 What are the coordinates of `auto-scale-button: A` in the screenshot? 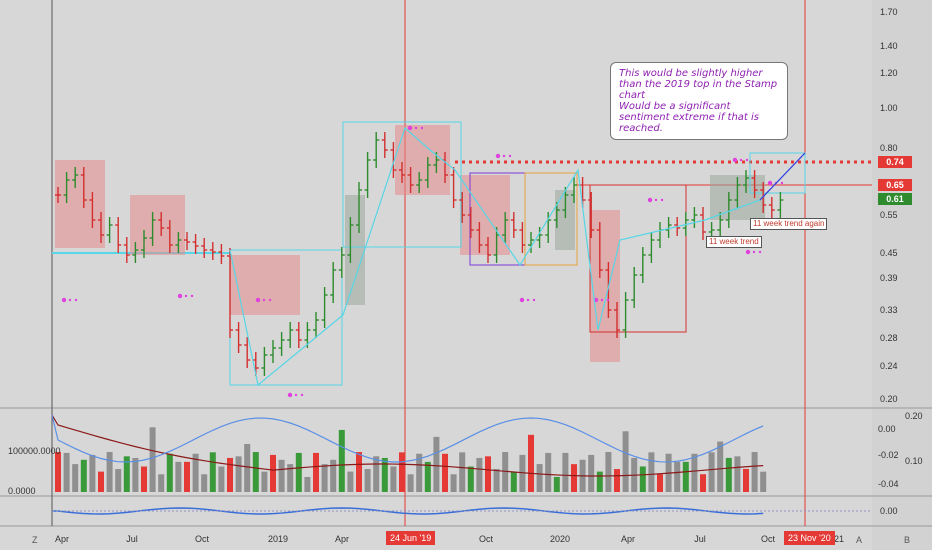 It's located at (859, 540).